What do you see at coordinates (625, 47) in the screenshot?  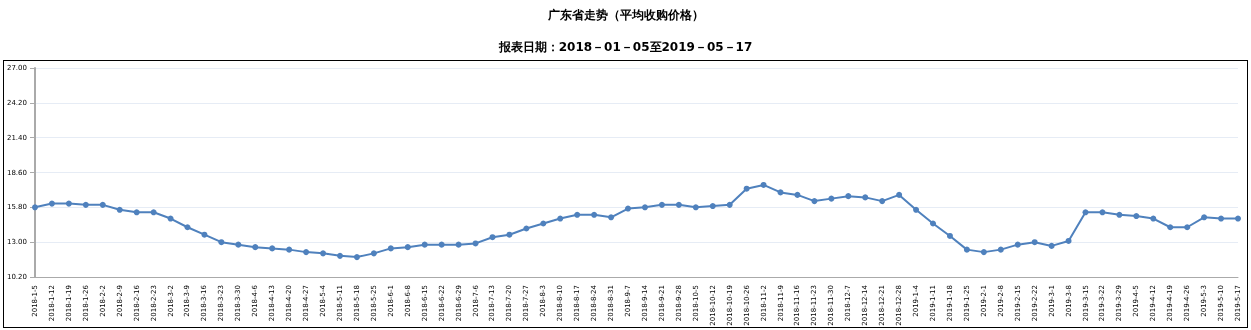 I see `chart-subtitle: 报表日期：2018－01－05至2019－05－17` at bounding box center [625, 47].